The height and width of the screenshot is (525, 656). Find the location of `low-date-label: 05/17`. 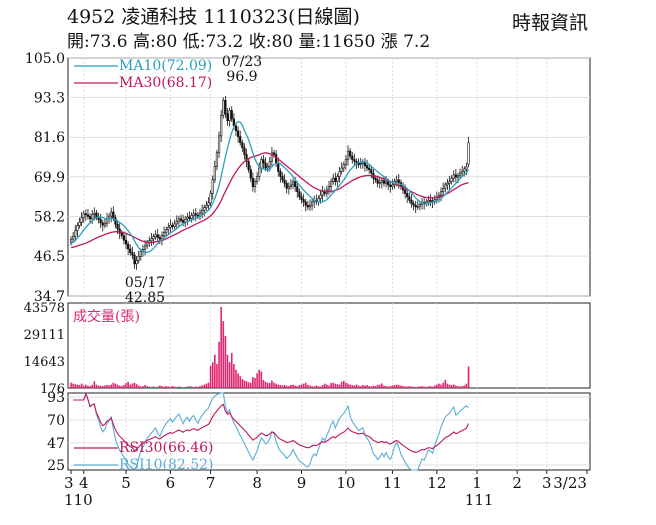

low-date-label: 05/17 is located at coordinates (145, 283).